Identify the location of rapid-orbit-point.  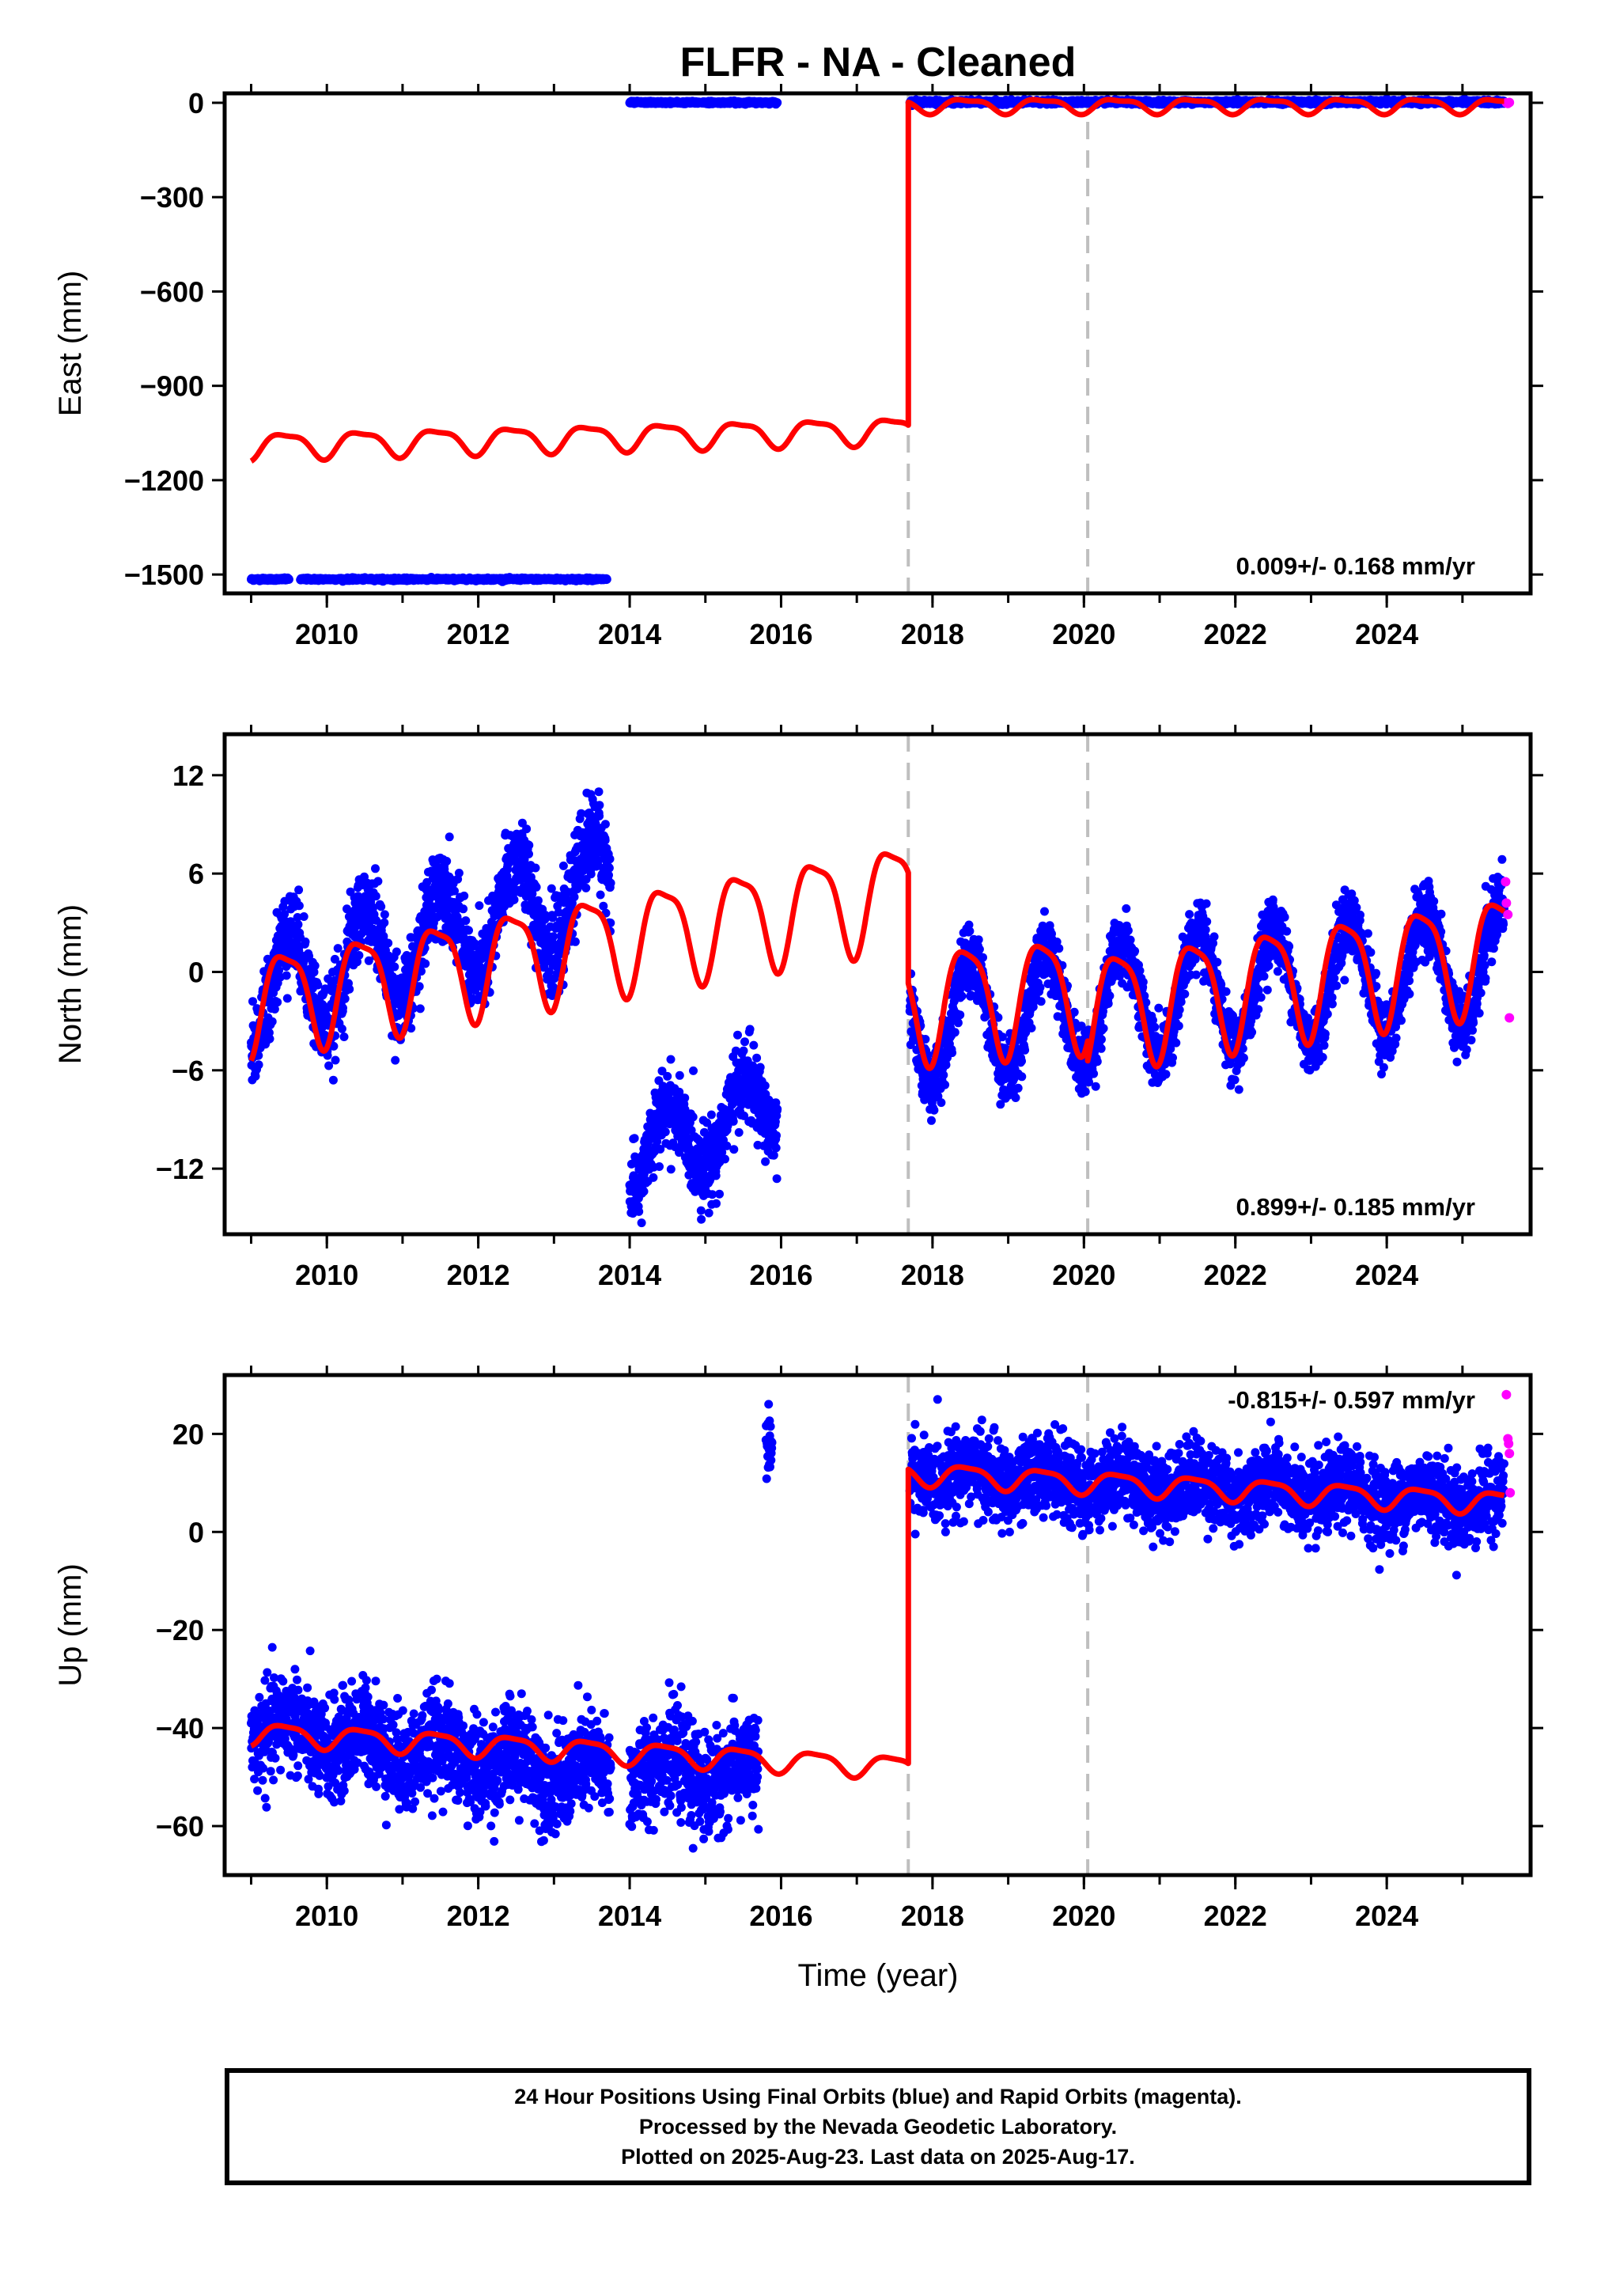
(1510, 103).